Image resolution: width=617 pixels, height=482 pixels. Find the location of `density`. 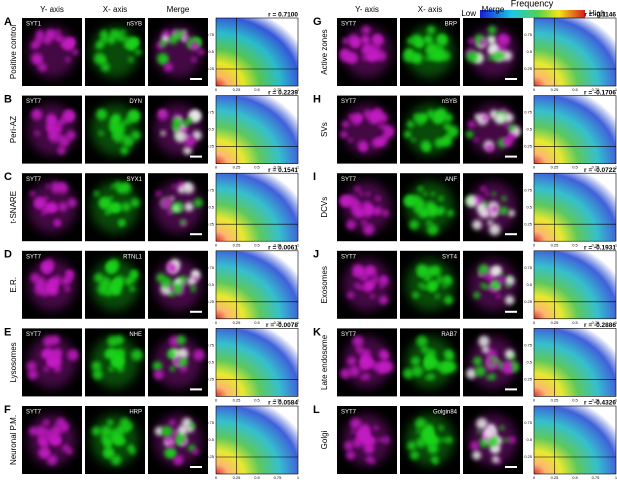

density is located at coordinates (257, 362).